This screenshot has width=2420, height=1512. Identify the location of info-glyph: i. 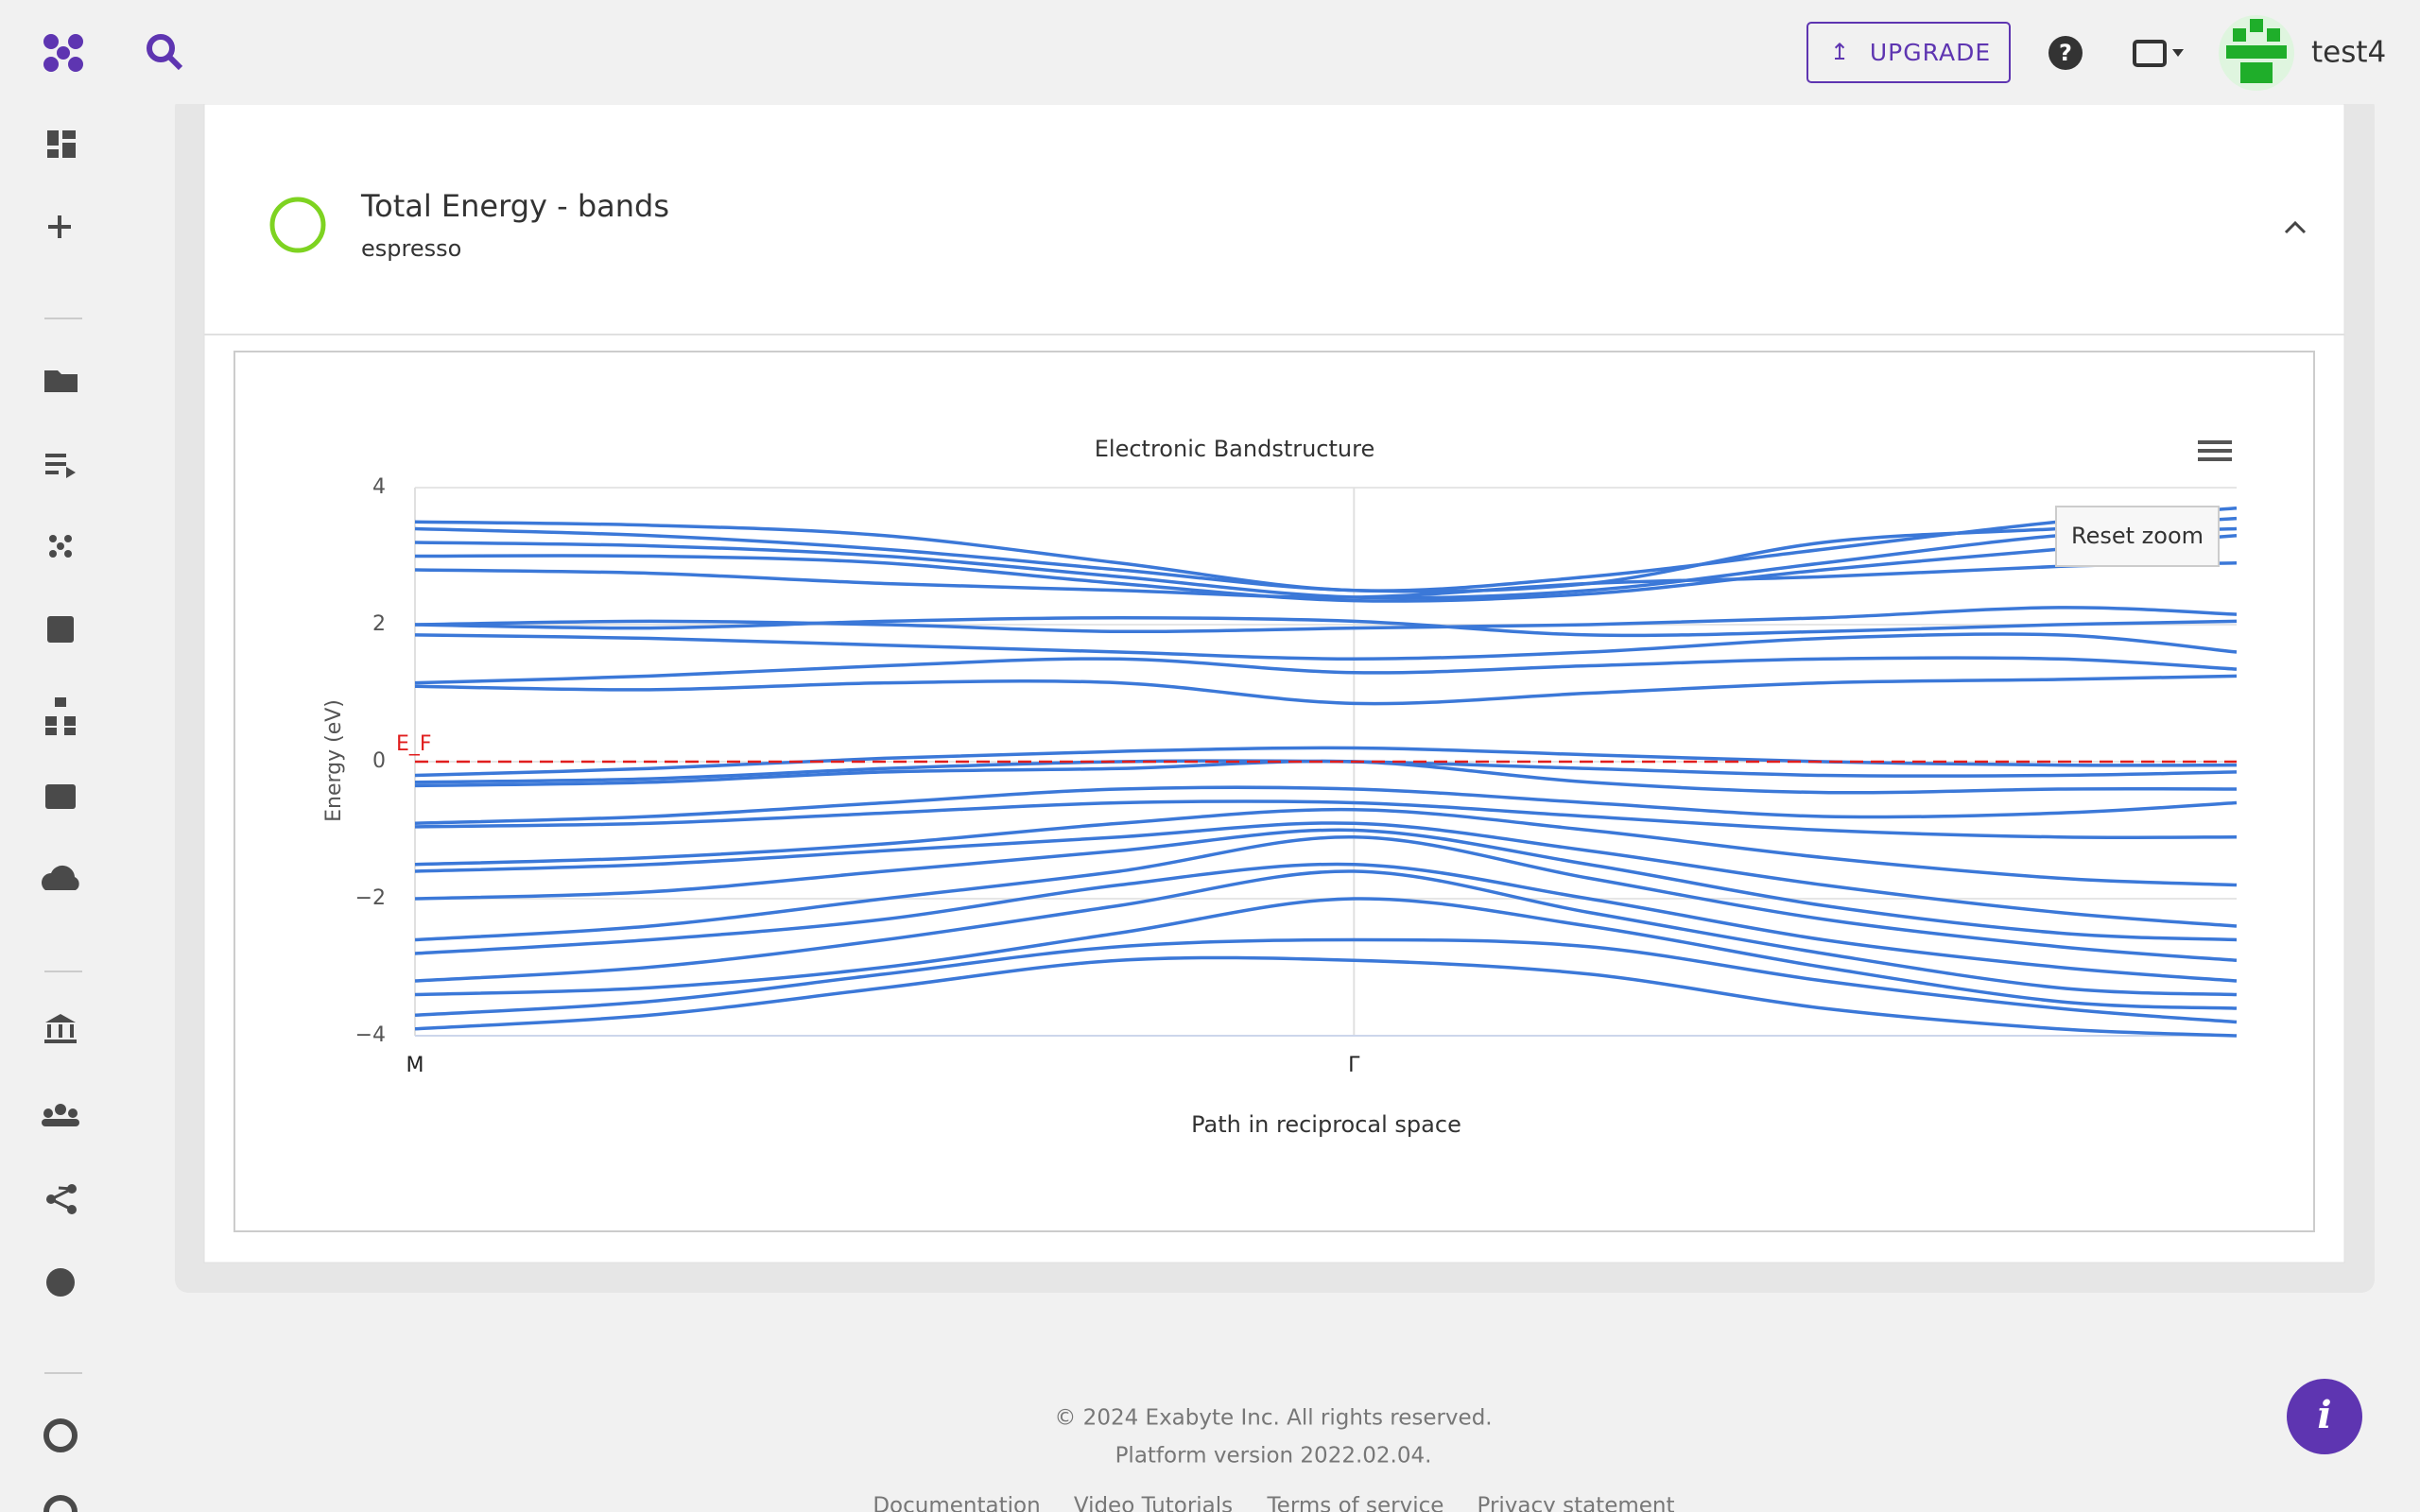
(2324, 1415).